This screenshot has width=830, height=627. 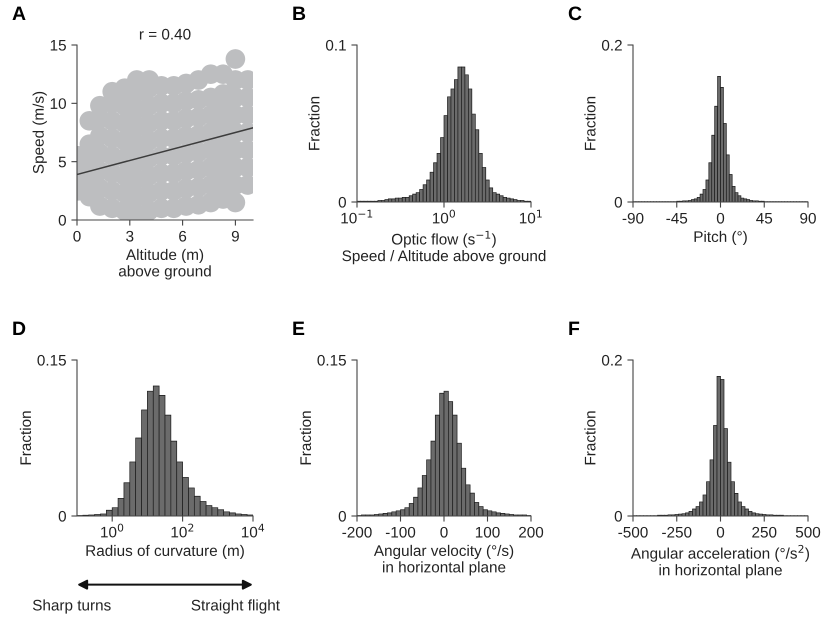 What do you see at coordinates (356, 217) in the screenshot?
I see `x-tick-label: 10$^{−1}$` at bounding box center [356, 217].